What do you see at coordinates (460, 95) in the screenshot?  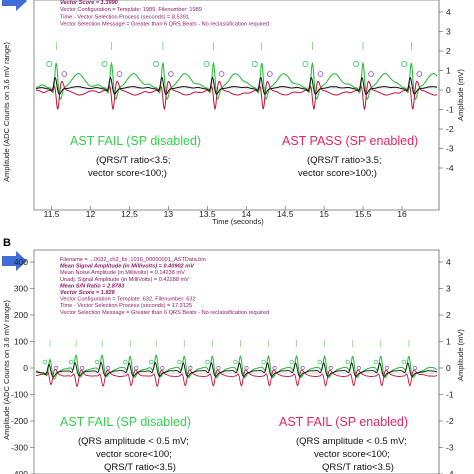 I see `panel-a-right-axis-label: Amplitude (mV)` at bounding box center [460, 95].